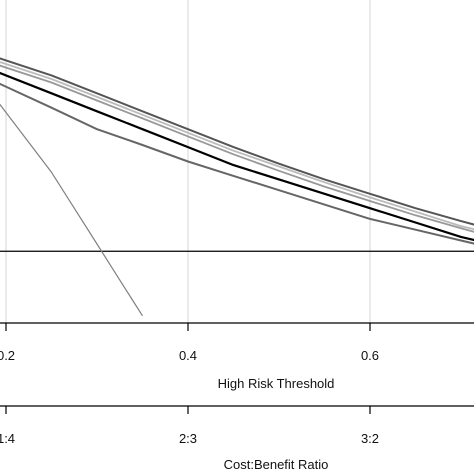  Describe the element at coordinates (237, 438) in the screenshot. I see `secondary-x-axis: Cost:Benefit Ratio 1:4 2:3 3:2` at that location.